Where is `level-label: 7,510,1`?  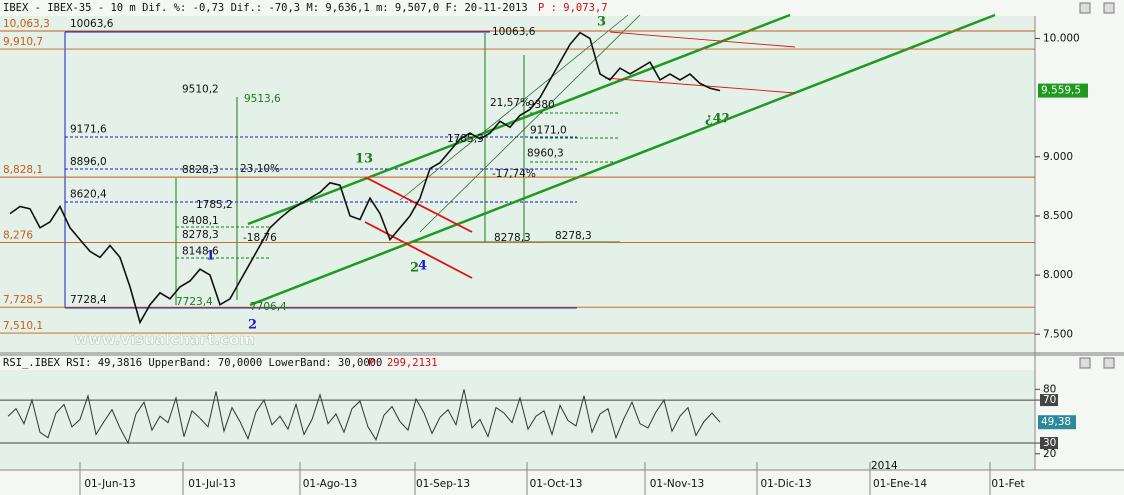 level-label: 7,510,1 is located at coordinates (23, 326).